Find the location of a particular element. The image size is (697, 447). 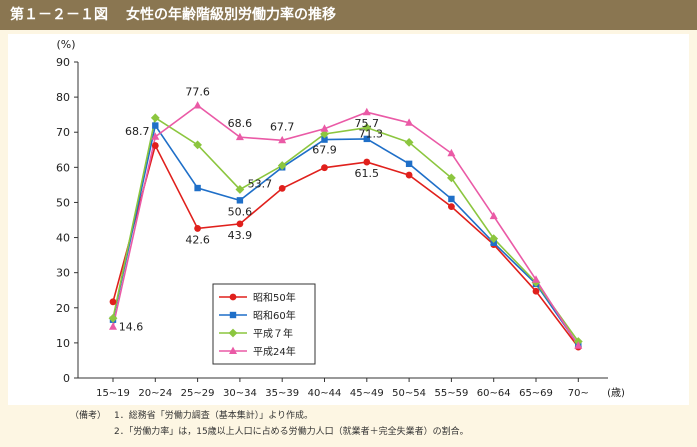

x-tick-label: 60~64 is located at coordinates (494, 393).